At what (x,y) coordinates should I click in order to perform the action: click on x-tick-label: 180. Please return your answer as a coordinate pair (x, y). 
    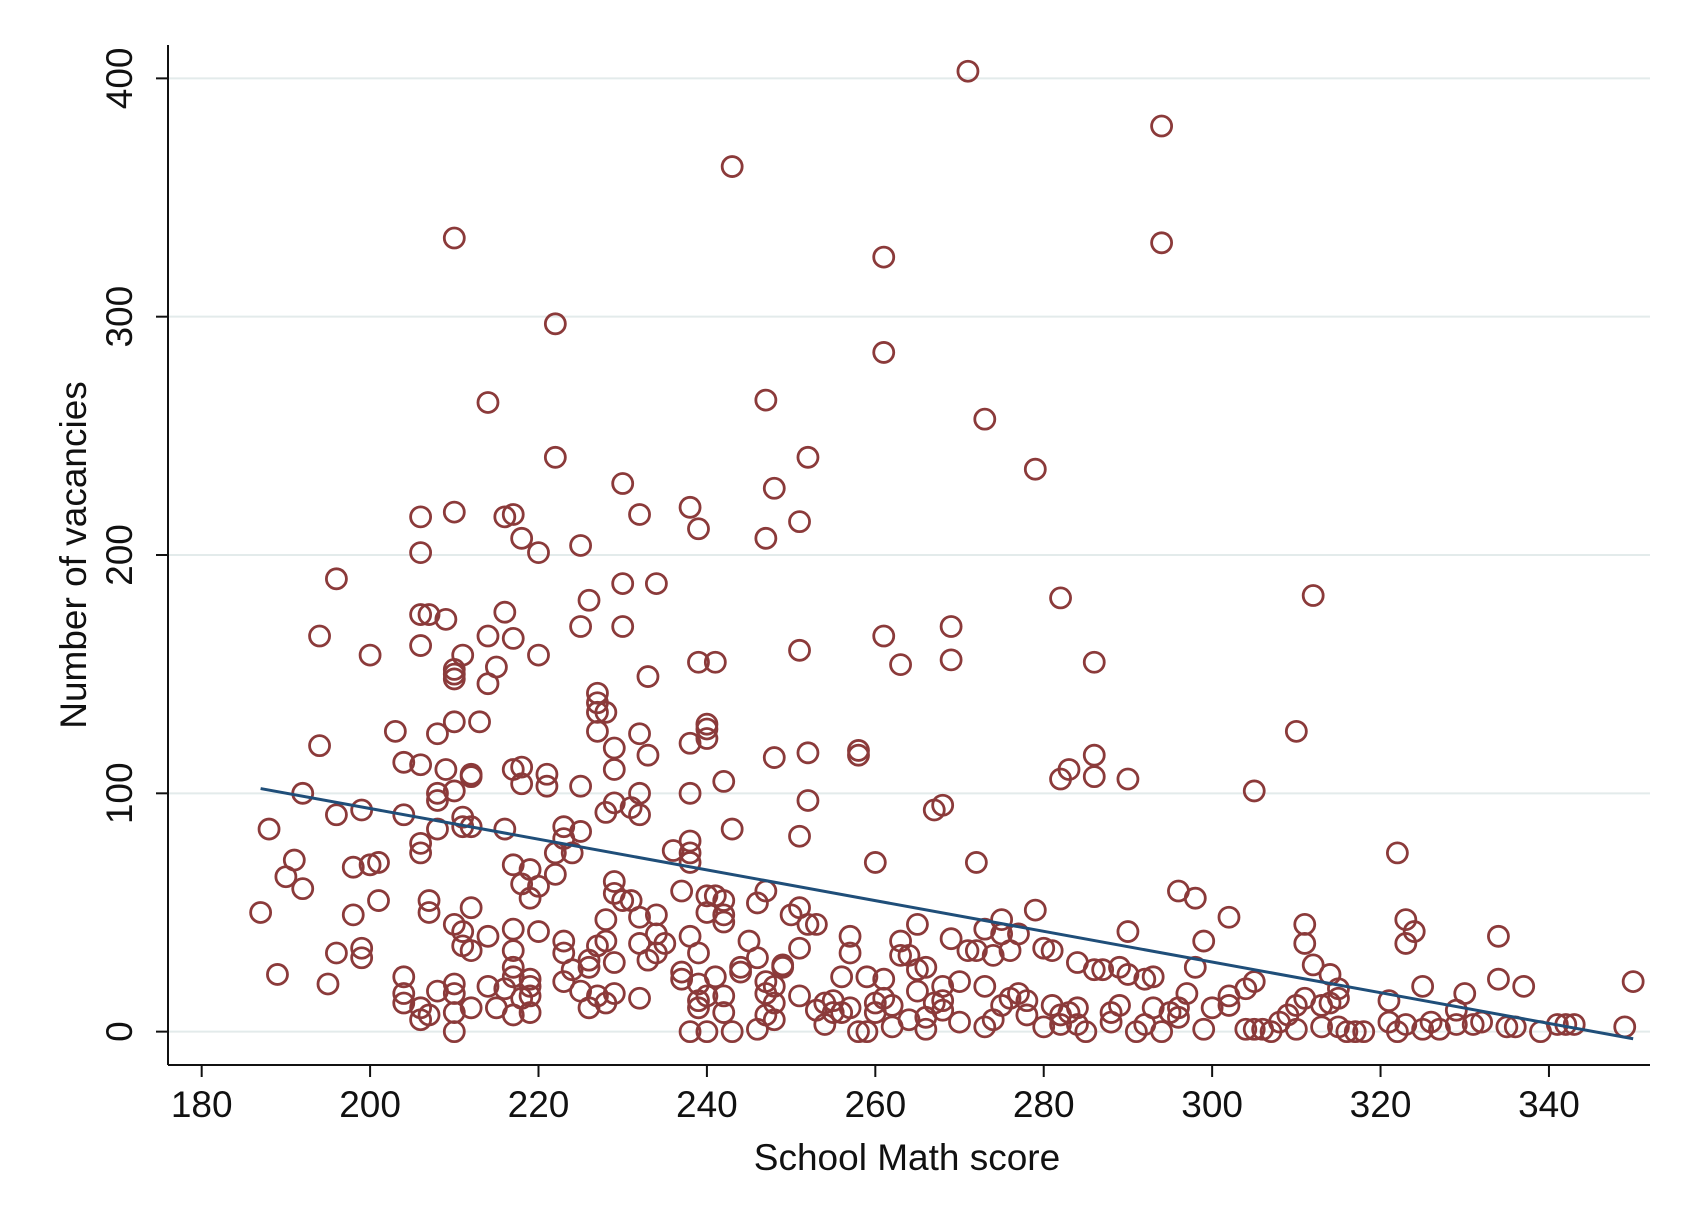
    Looking at the image, I should click on (202, 1104).